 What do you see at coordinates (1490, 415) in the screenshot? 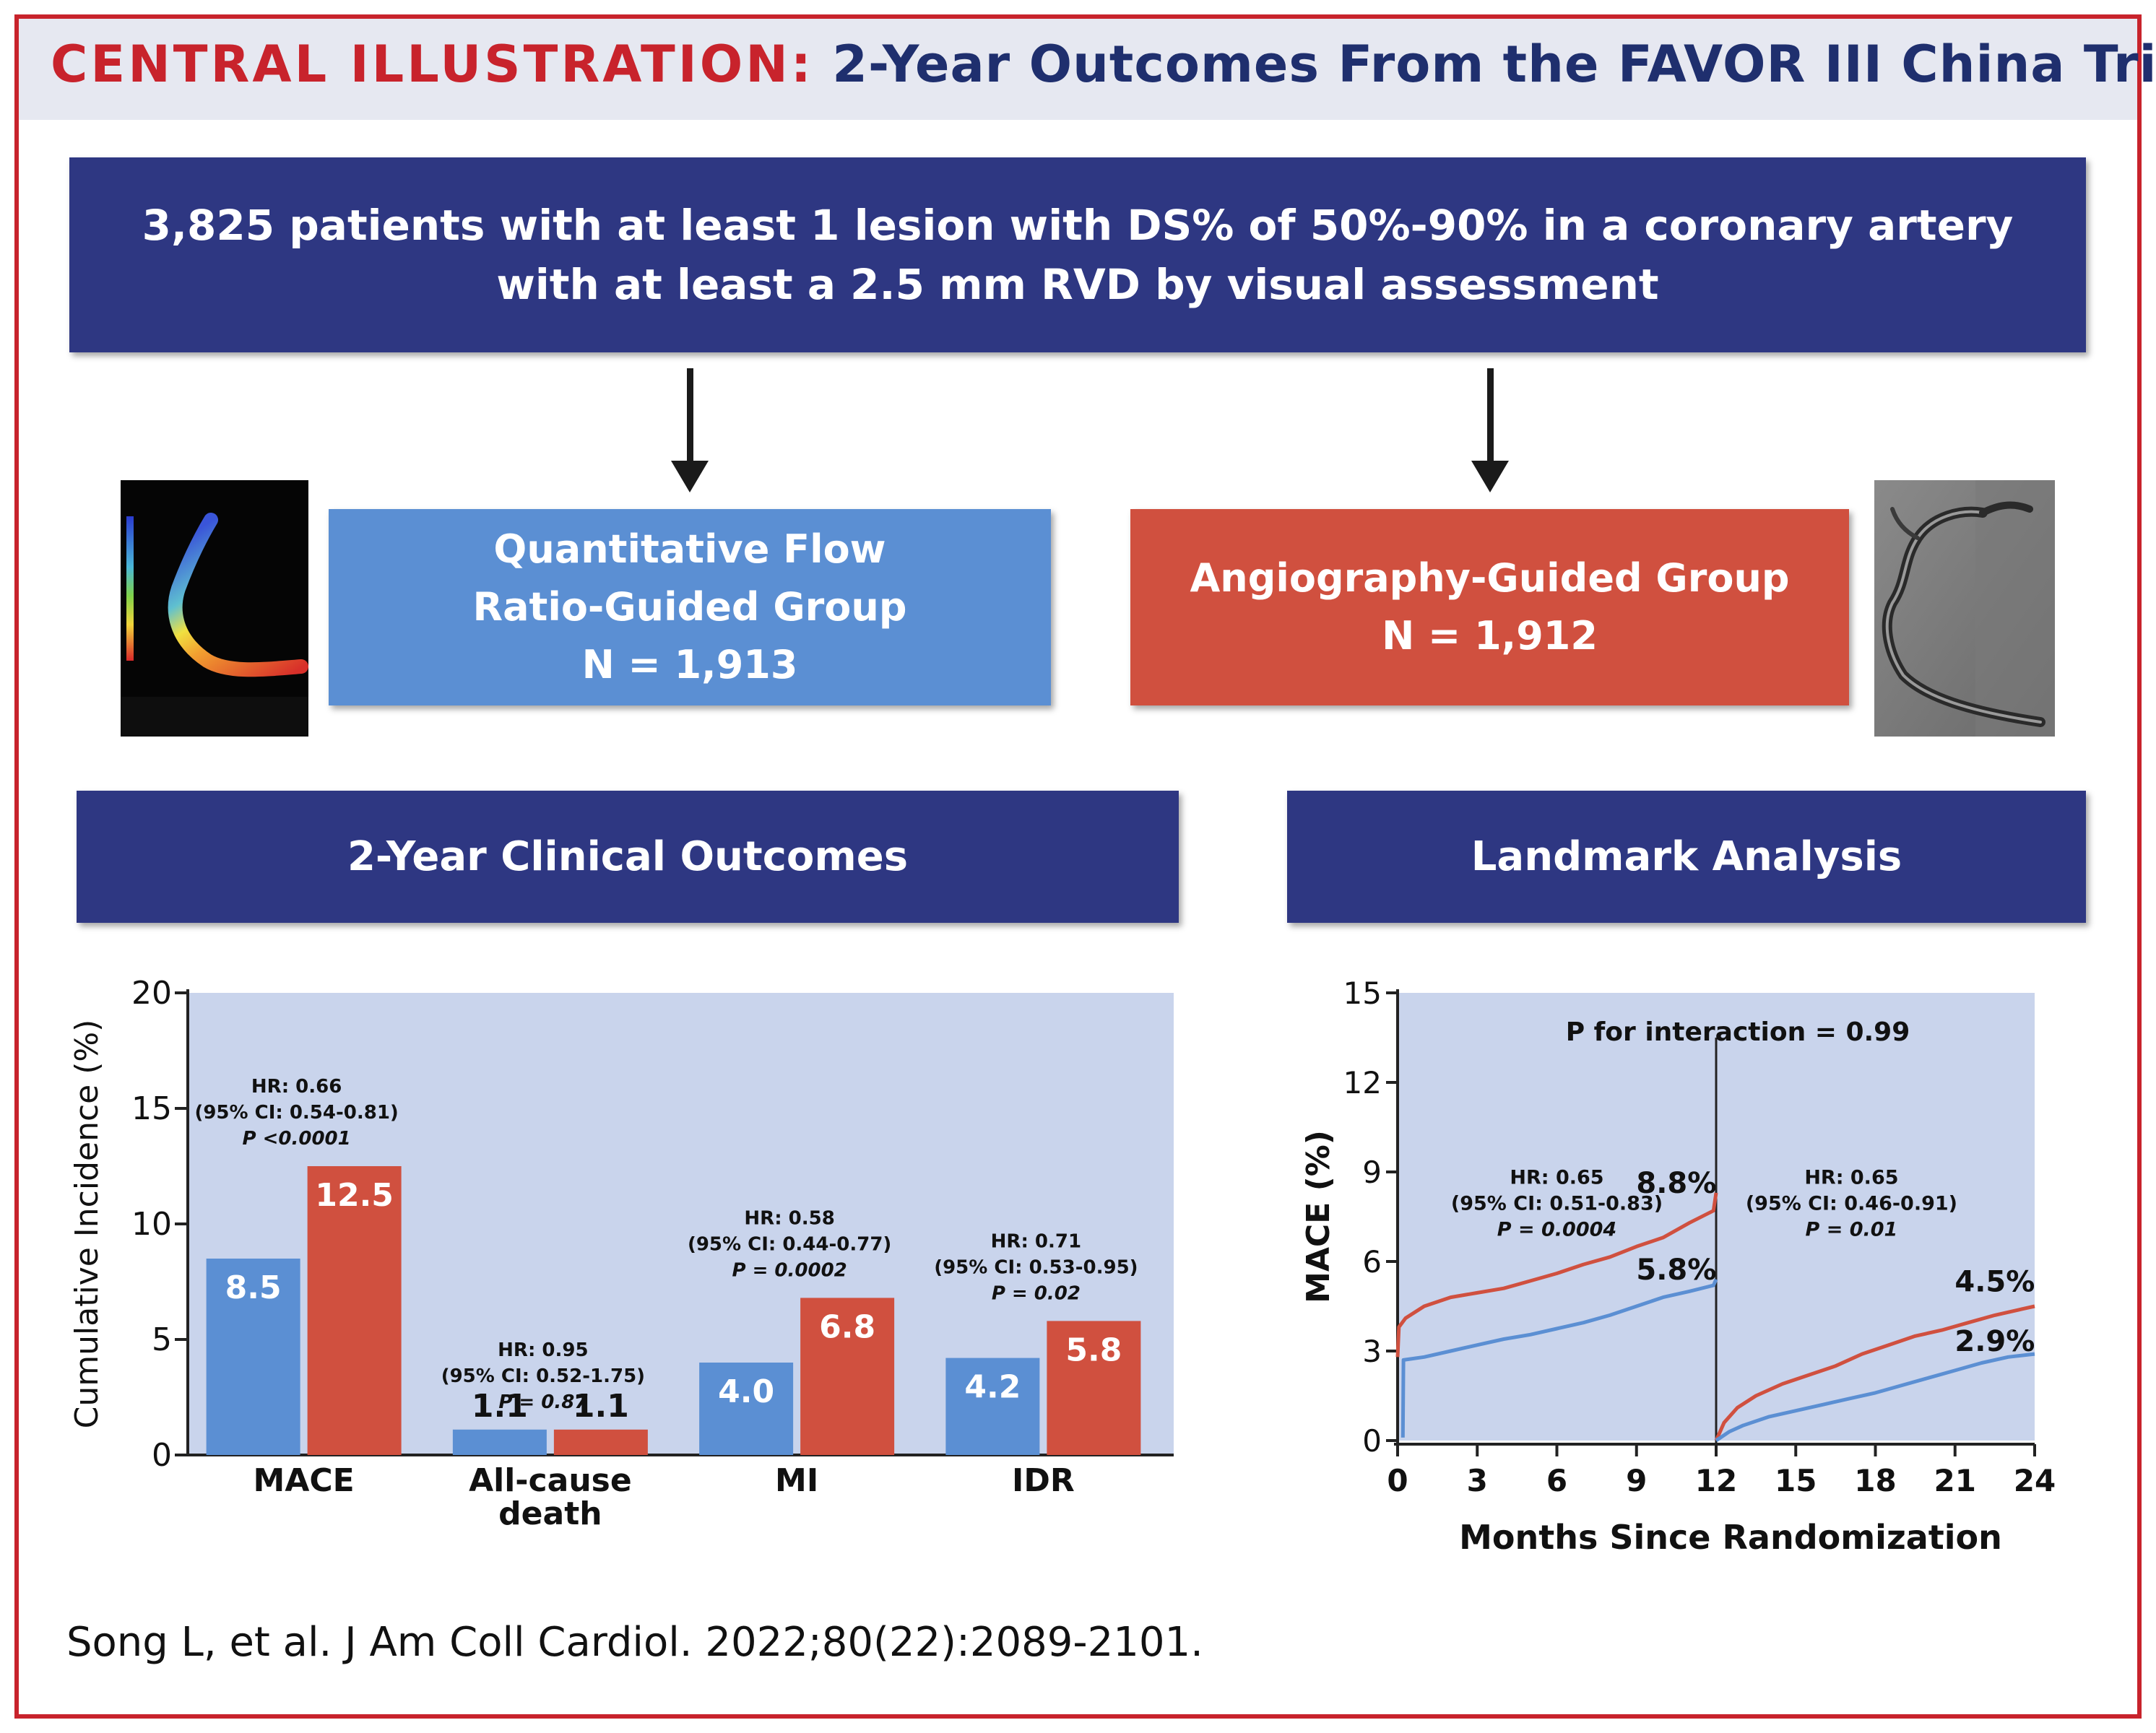
I see `arrow-right-shaft` at bounding box center [1490, 415].